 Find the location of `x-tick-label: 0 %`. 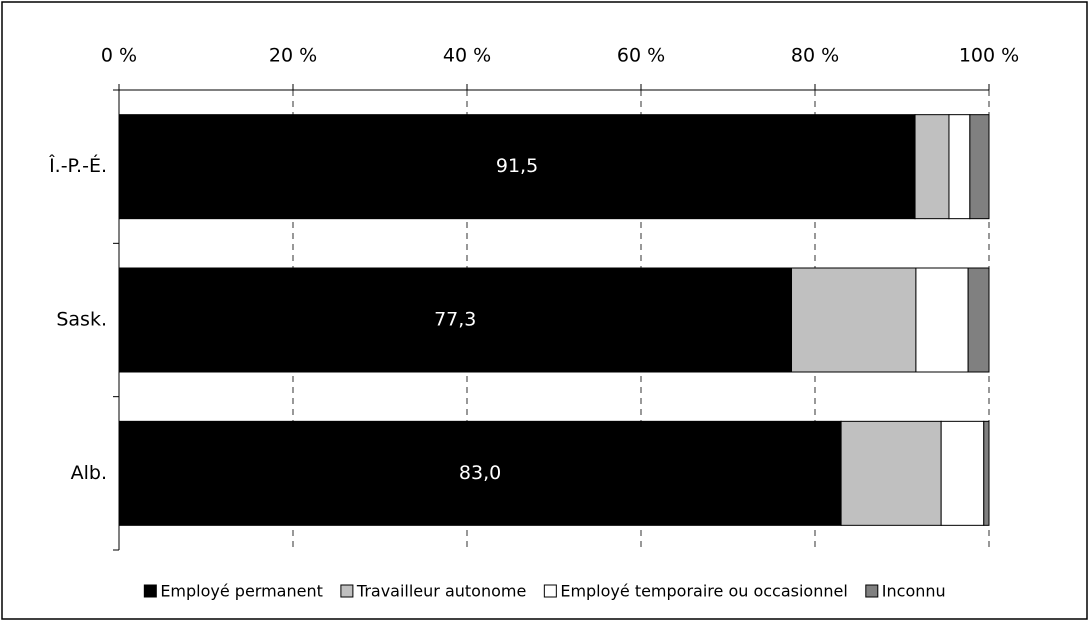

x-tick-label: 0 % is located at coordinates (119, 56).